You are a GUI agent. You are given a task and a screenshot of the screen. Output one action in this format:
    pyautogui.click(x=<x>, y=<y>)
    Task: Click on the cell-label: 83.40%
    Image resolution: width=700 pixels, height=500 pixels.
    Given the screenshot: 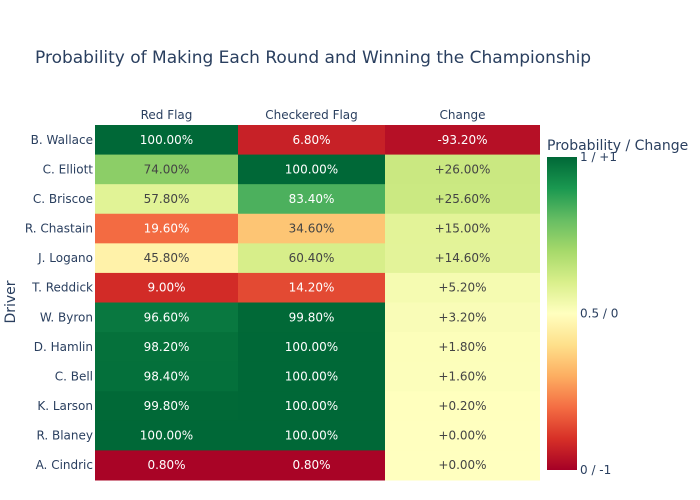 What is the action you would take?
    pyautogui.click(x=312, y=199)
    